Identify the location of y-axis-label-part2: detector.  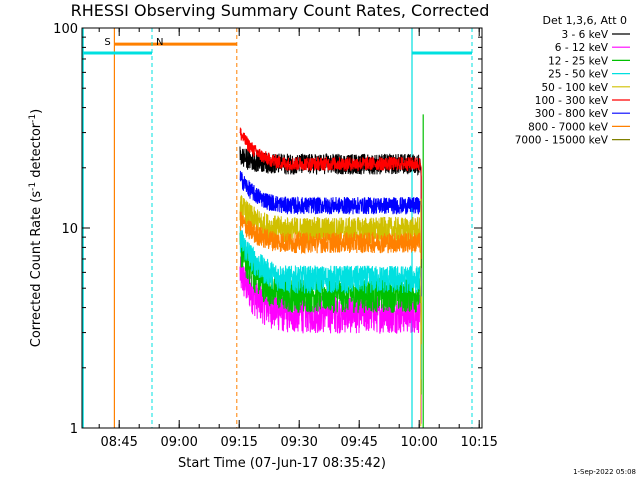
(36, 152).